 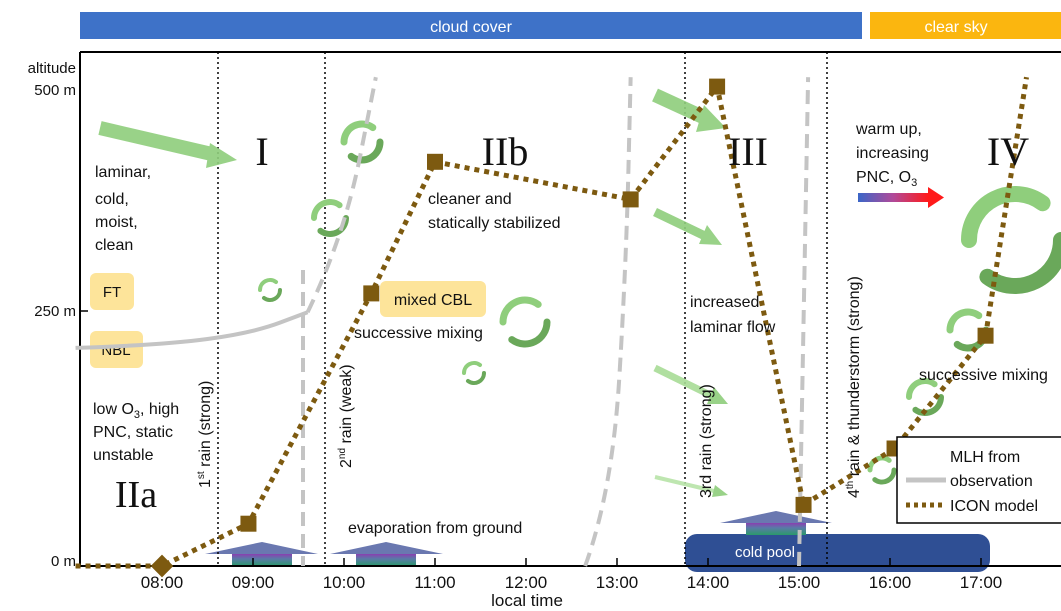 I want to click on laminar-line-4: clean, so click(x=114, y=245).